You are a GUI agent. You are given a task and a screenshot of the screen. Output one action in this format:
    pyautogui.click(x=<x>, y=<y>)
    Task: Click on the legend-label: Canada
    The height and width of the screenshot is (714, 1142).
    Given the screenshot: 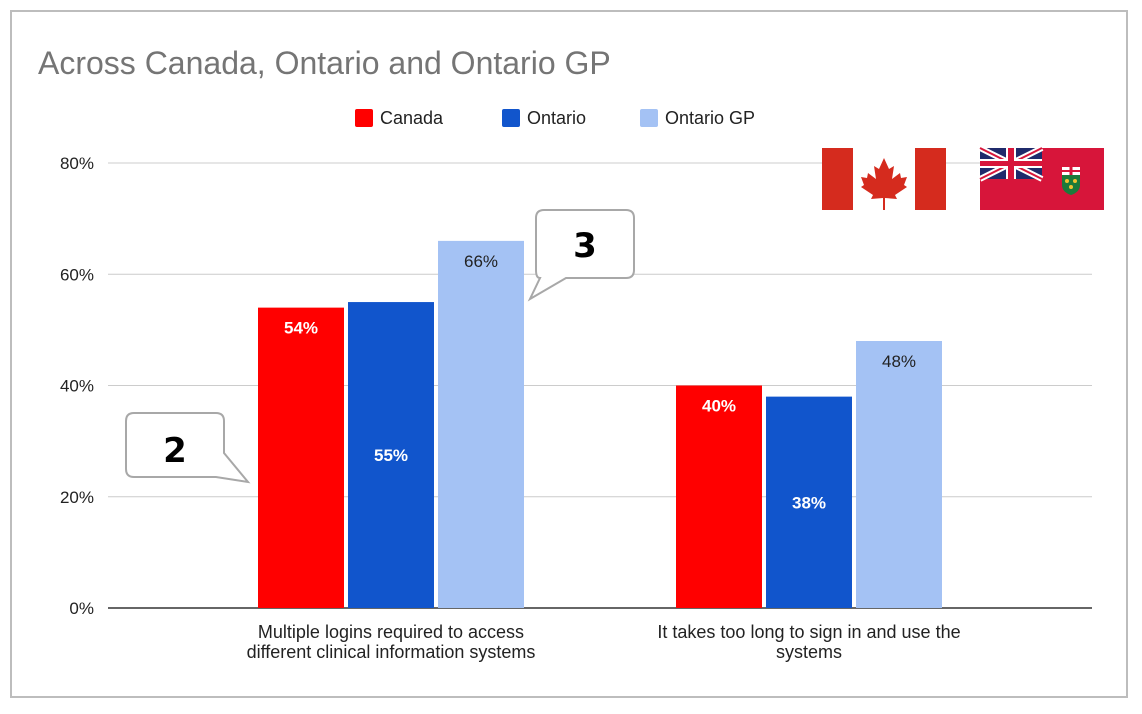 What is the action you would take?
    pyautogui.click(x=412, y=118)
    